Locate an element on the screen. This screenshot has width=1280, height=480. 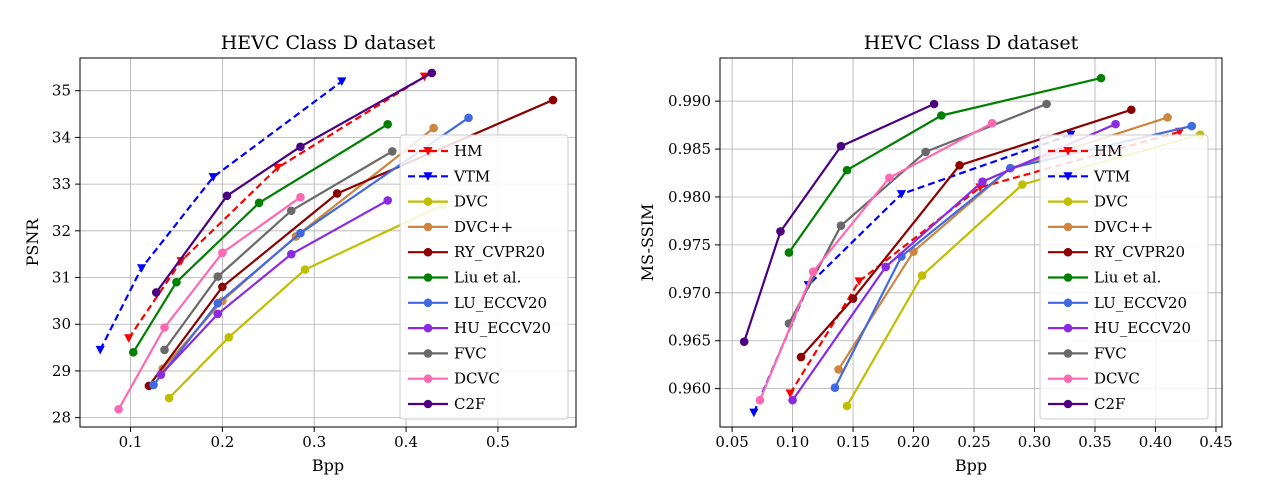
series-c2f is located at coordinates (839, 222).